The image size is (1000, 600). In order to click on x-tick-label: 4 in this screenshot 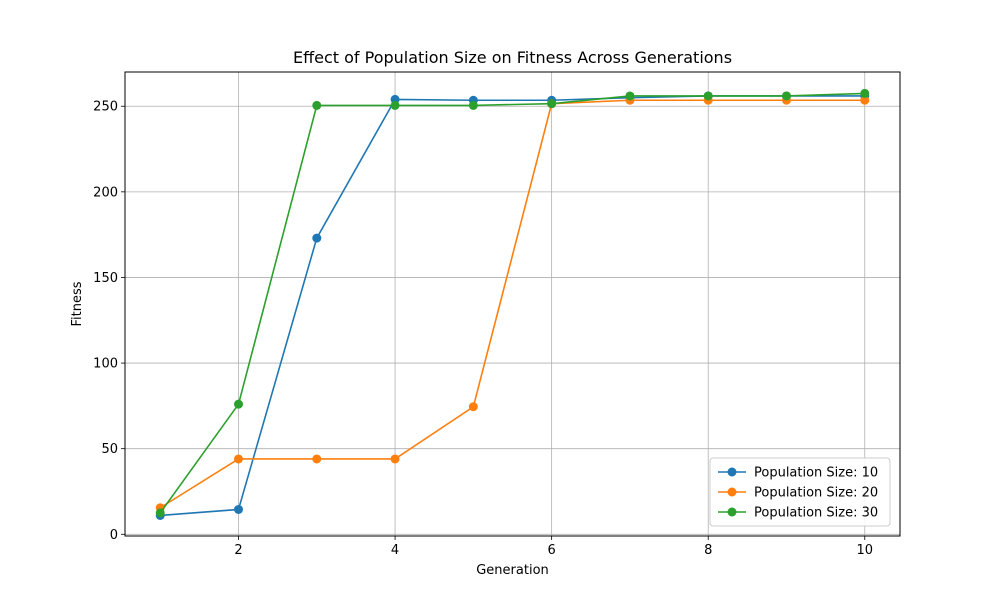, I will do `click(395, 550)`.